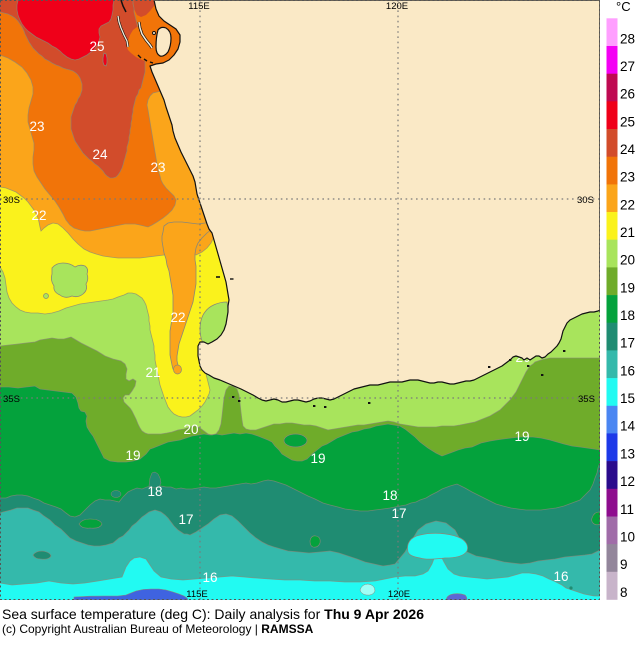 This screenshot has height=654, width=640. I want to click on svg-text: 9, so click(624, 564).